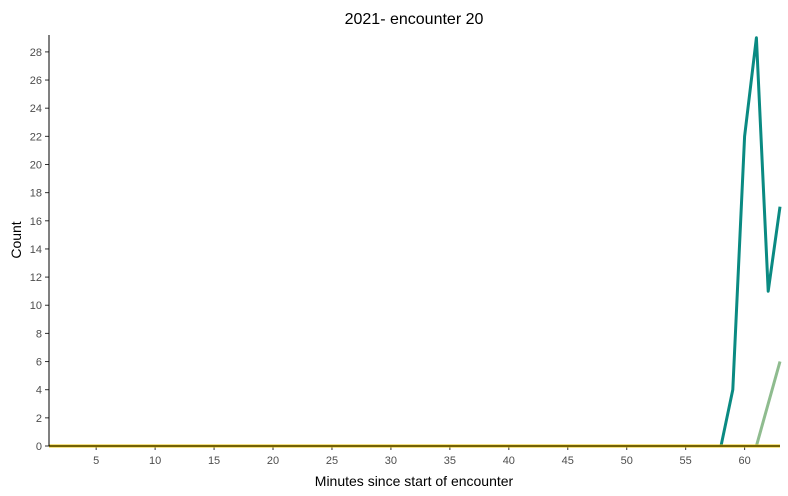 The width and height of the screenshot is (788, 496). Describe the element at coordinates (39, 363) in the screenshot. I see `y-tick-label: 6` at that location.